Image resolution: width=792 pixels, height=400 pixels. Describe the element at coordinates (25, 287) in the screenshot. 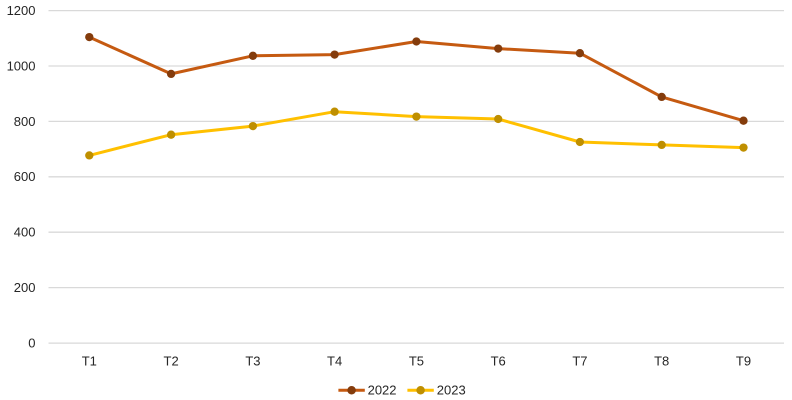

I see `svg-text: 200` at that location.